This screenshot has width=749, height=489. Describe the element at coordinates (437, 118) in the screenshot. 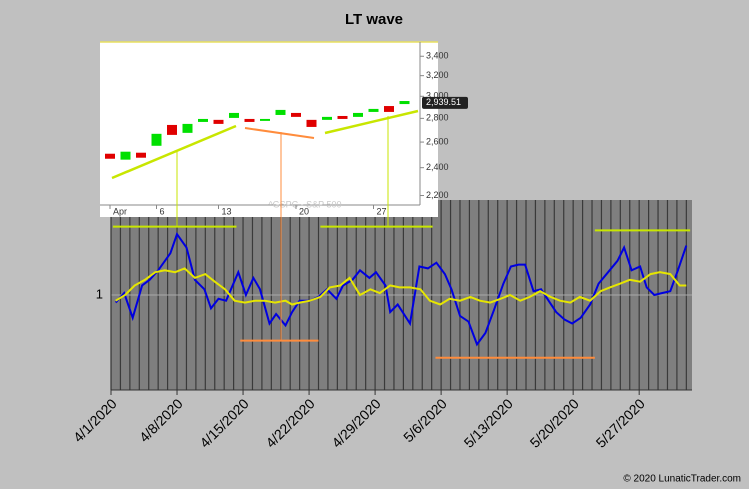

I see `y-tick-label: 2,800` at that location.